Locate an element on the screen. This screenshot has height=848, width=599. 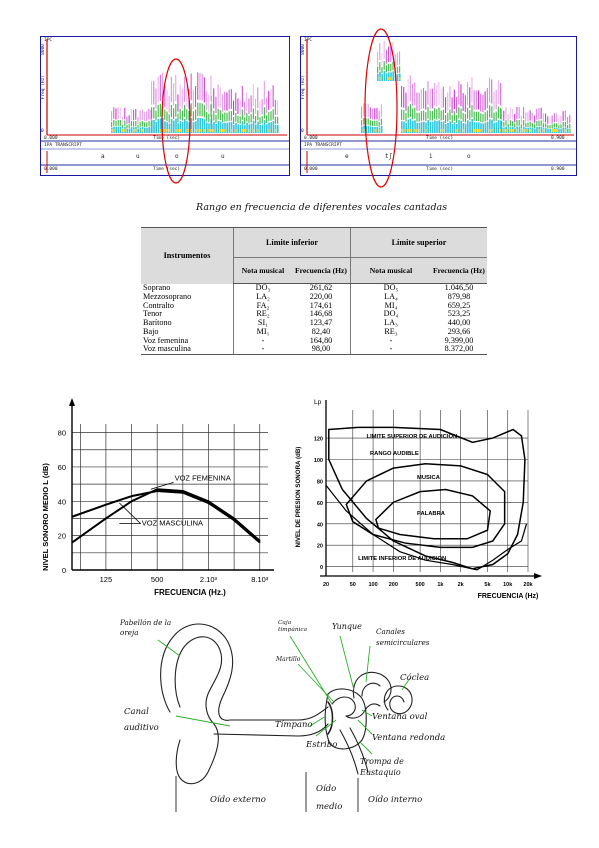
y-axis-arrow is located at coordinates (72, 402).